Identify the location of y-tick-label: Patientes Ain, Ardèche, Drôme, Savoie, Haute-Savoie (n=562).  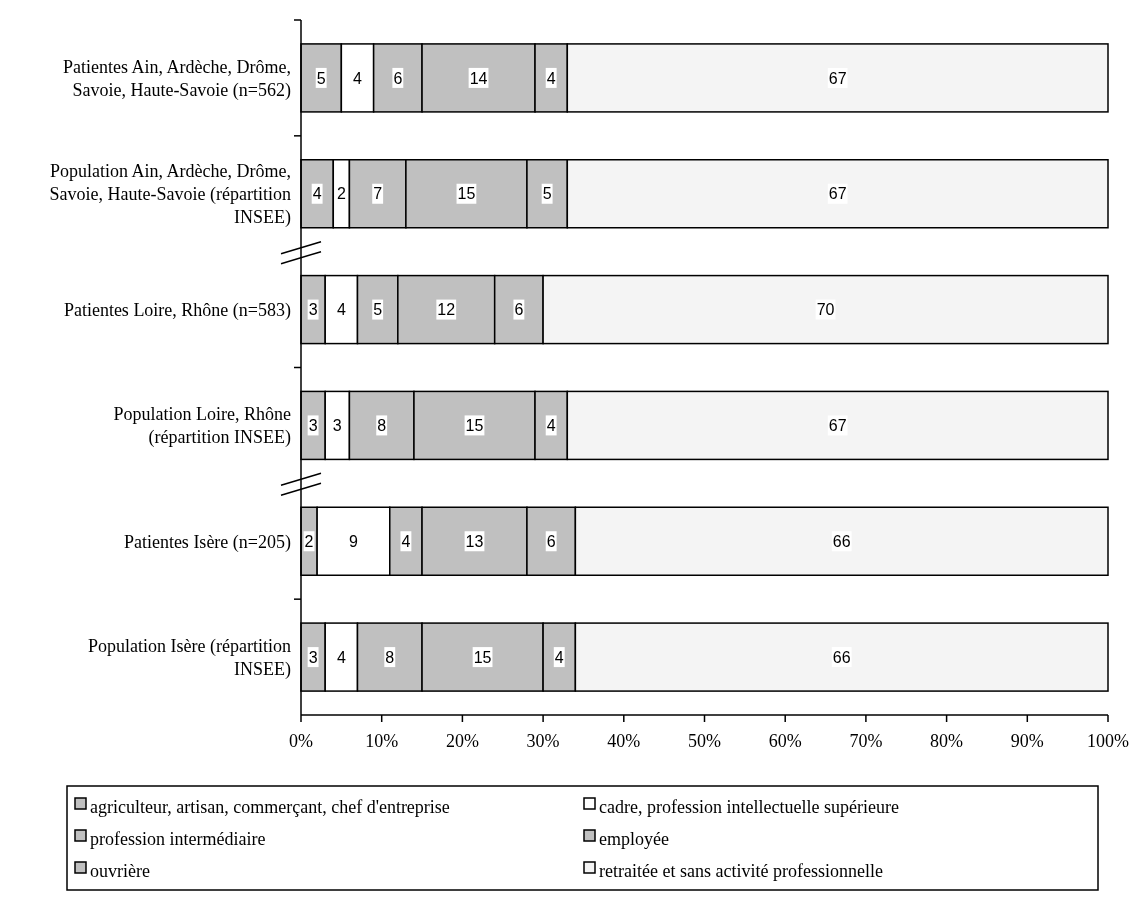
(177, 78).